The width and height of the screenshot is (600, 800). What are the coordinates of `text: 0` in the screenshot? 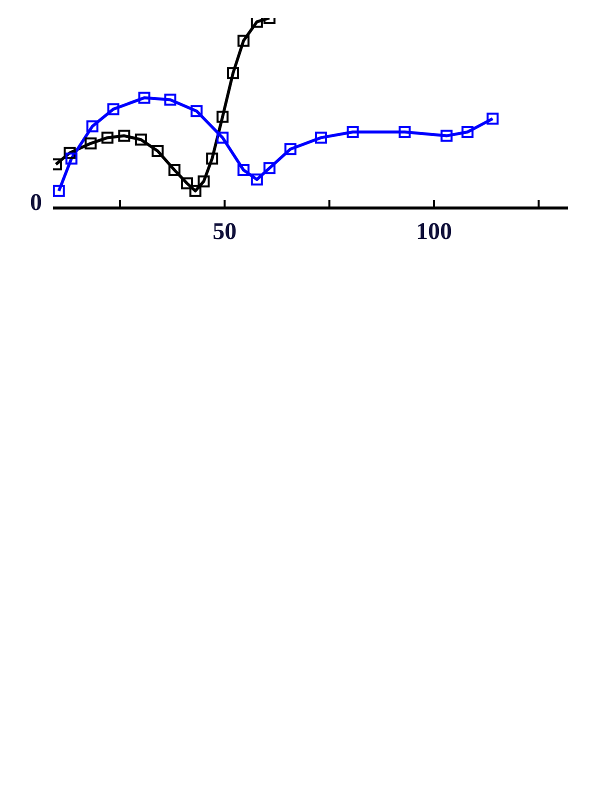 It's located at (36, 203).